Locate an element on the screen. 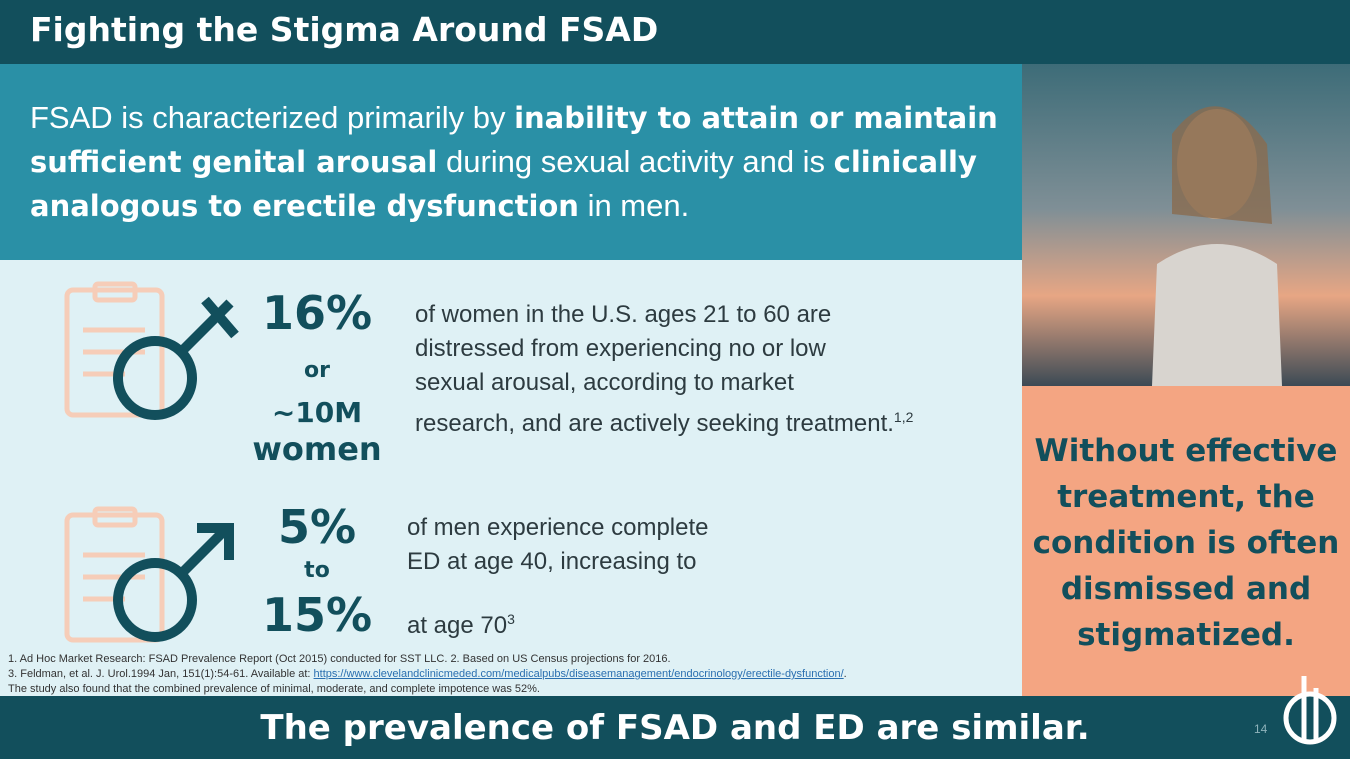 The height and width of the screenshot is (759, 1350). stat-description: ED at age 40, increasing to is located at coordinates (552, 561).